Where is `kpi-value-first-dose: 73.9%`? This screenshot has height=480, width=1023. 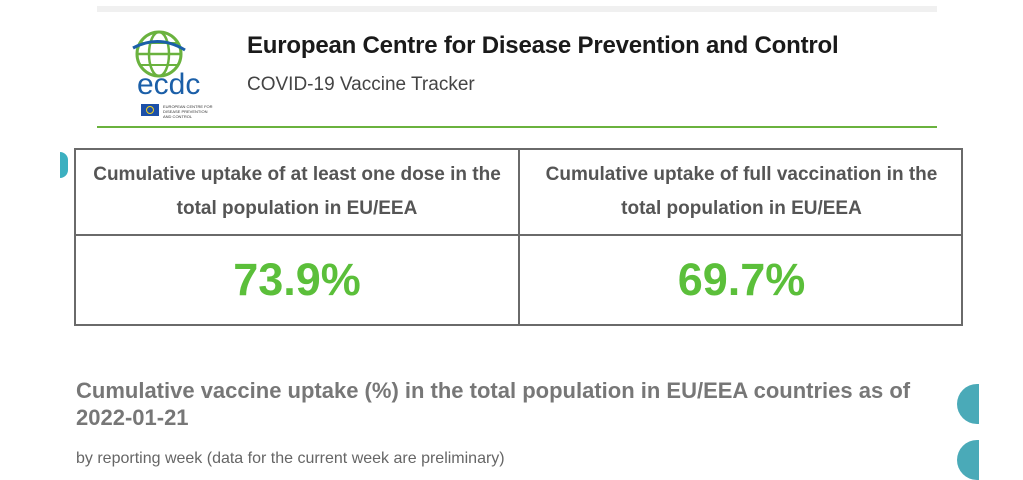
kpi-value-first-dose: 73.9% is located at coordinates (298, 280).